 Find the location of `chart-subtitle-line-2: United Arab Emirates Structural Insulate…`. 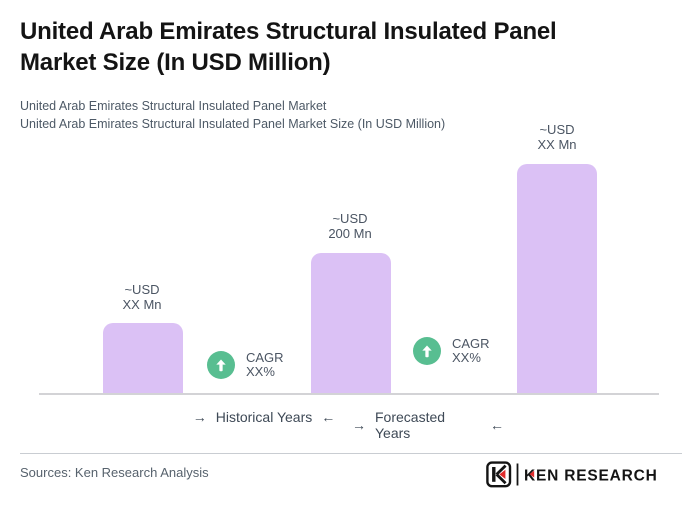

chart-subtitle-line-2: United Arab Emirates Structural Insulate… is located at coordinates (233, 124).